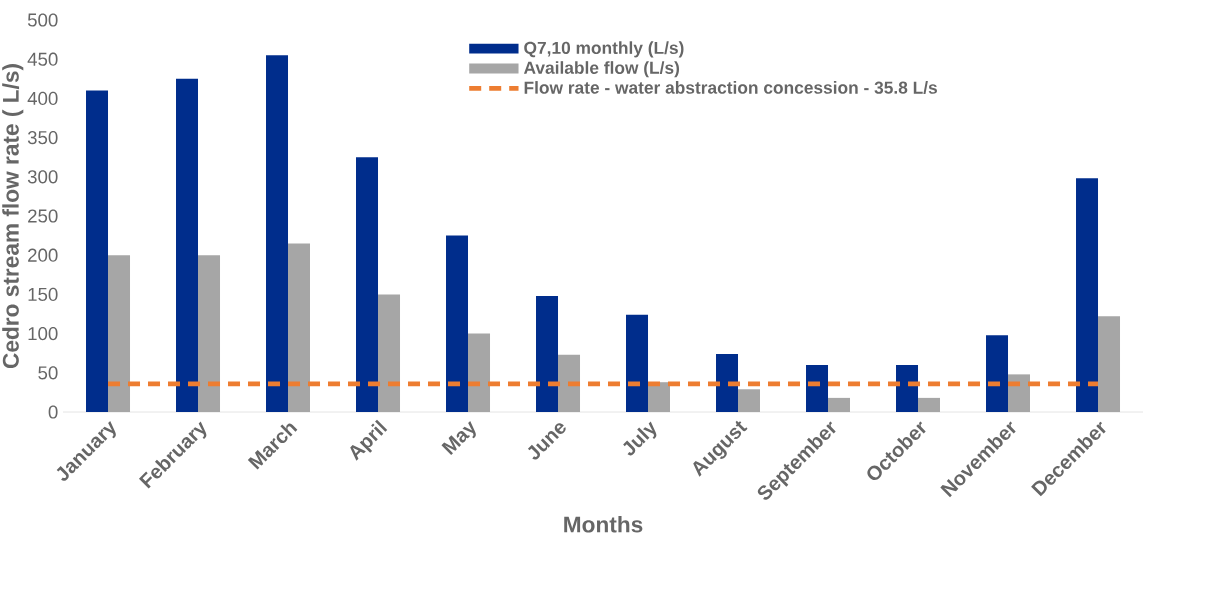  Describe the element at coordinates (603, 524) in the screenshot. I see `x-axis-title: Months` at that location.